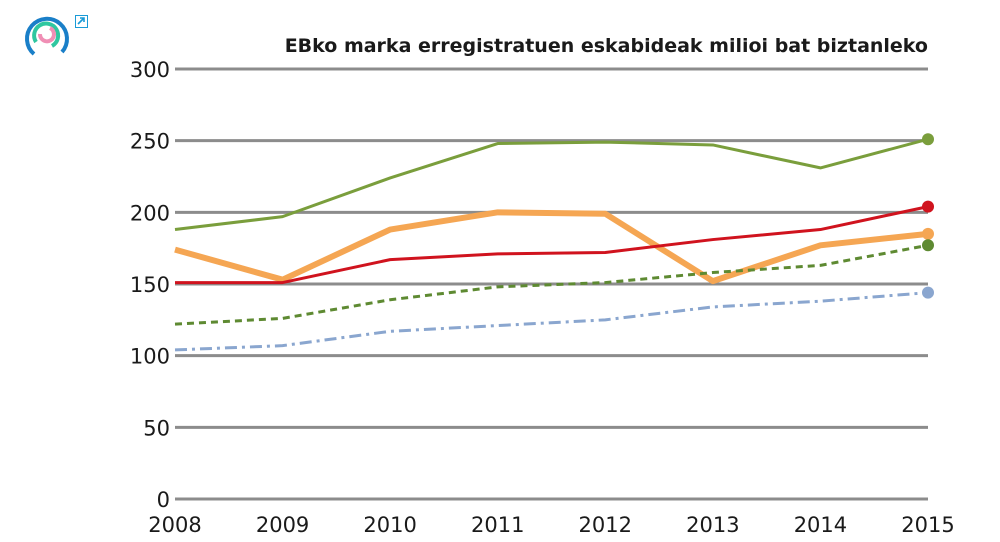 This screenshot has width=1000, height=542. What do you see at coordinates (150, 285) in the screenshot?
I see `y-tick-label: 150` at bounding box center [150, 285].